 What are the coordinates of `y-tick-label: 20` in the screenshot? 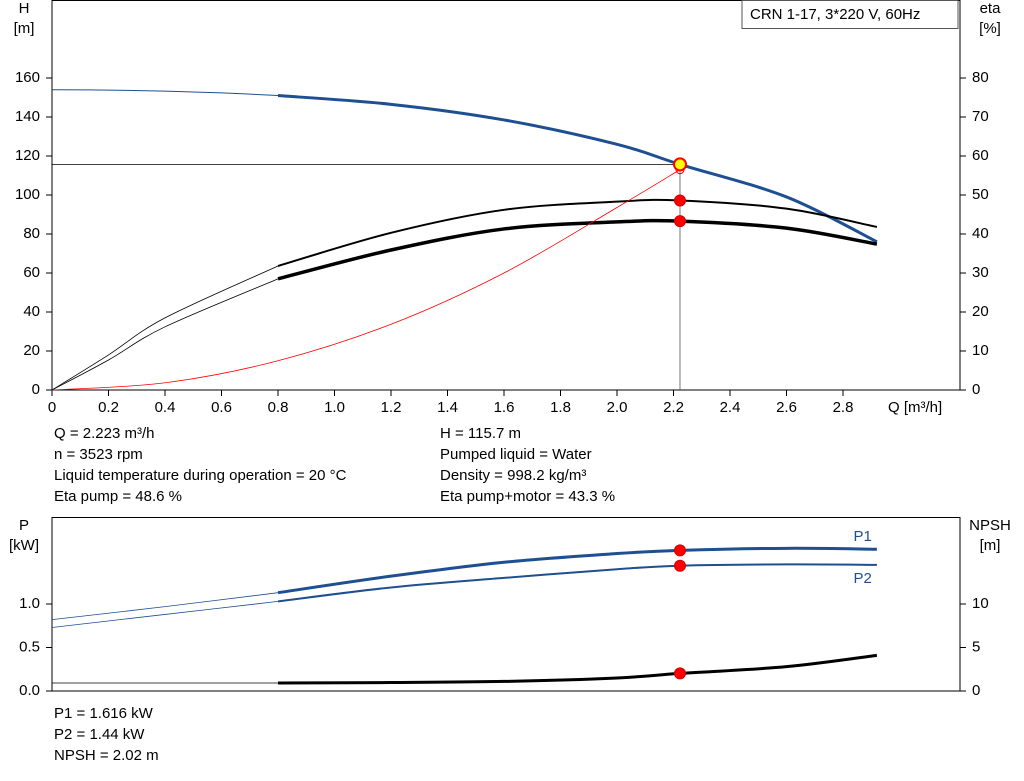 It's located at (31, 350).